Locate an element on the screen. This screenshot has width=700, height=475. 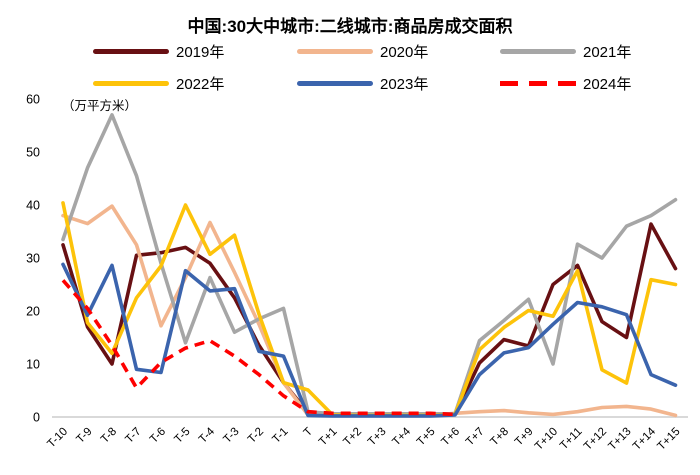
x-tick-label: T-3 is located at coordinates (231, 436).